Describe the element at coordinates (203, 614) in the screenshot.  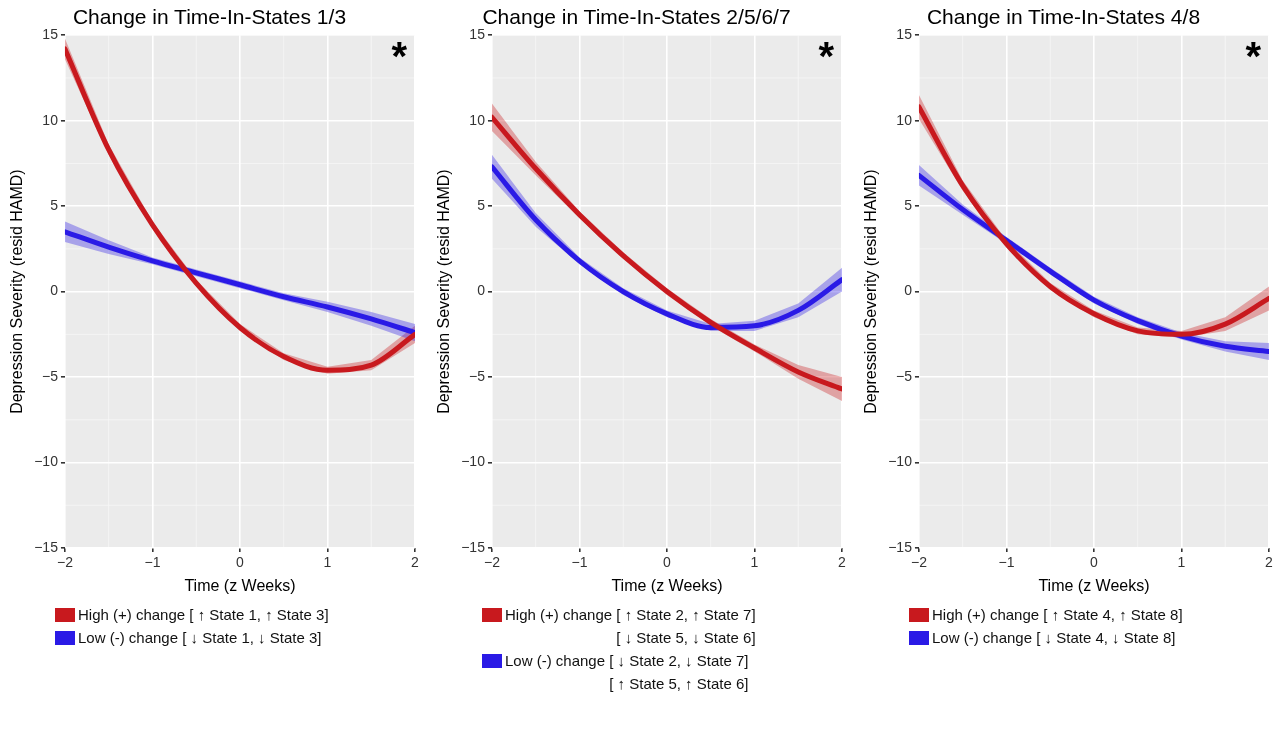
I see `legend-label: High (+) change [ ↑ State 1, ↑ State 3]` at that location.